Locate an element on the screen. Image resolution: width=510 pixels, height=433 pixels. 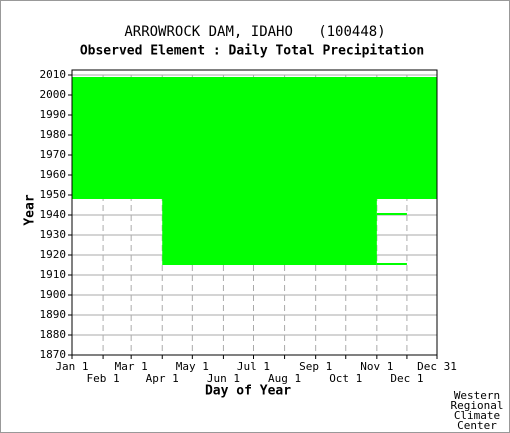
y-tick-label: 1910 is located at coordinates (53, 274).